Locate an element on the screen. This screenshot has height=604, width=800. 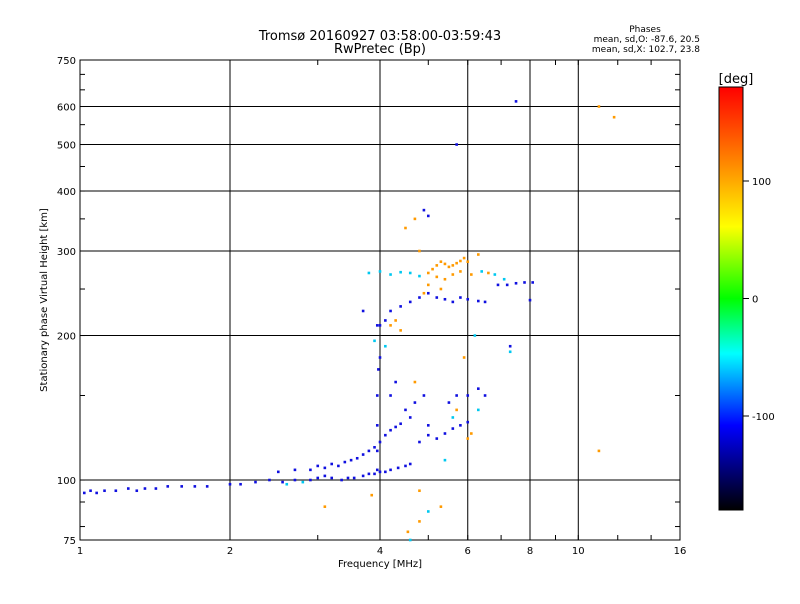
y-tick-label-3: 300 is located at coordinates (66, 252).